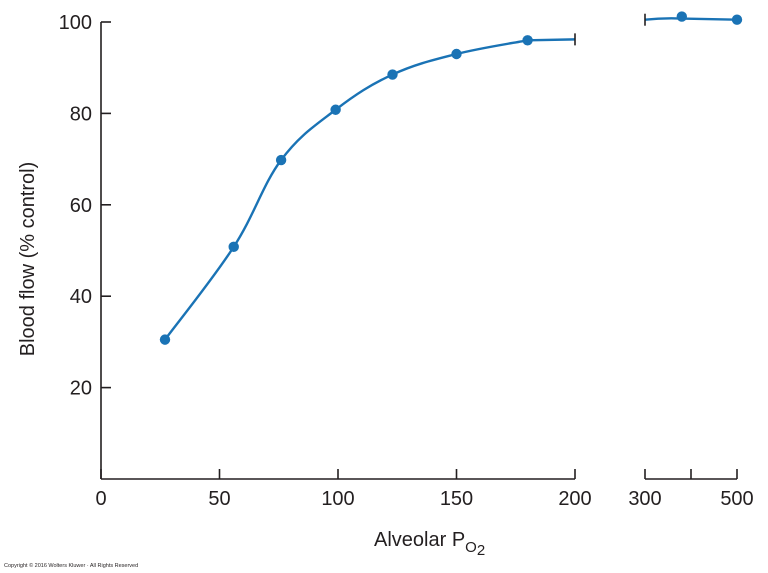 This screenshot has height=573, width=768. I want to click on x-ticks: 0 50 100 150 200 300 500, so click(424, 489).